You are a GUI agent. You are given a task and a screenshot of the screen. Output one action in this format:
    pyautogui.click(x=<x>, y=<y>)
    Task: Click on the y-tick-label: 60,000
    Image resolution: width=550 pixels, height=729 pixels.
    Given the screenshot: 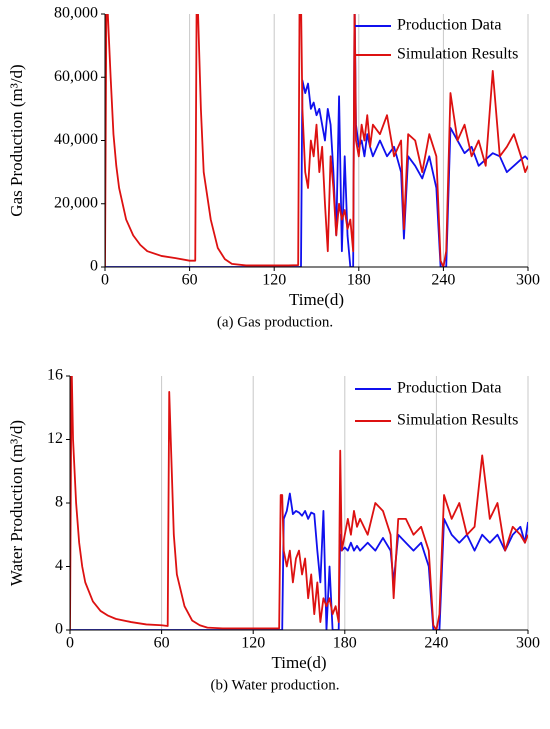 What is the action you would take?
    pyautogui.click(x=76, y=76)
    